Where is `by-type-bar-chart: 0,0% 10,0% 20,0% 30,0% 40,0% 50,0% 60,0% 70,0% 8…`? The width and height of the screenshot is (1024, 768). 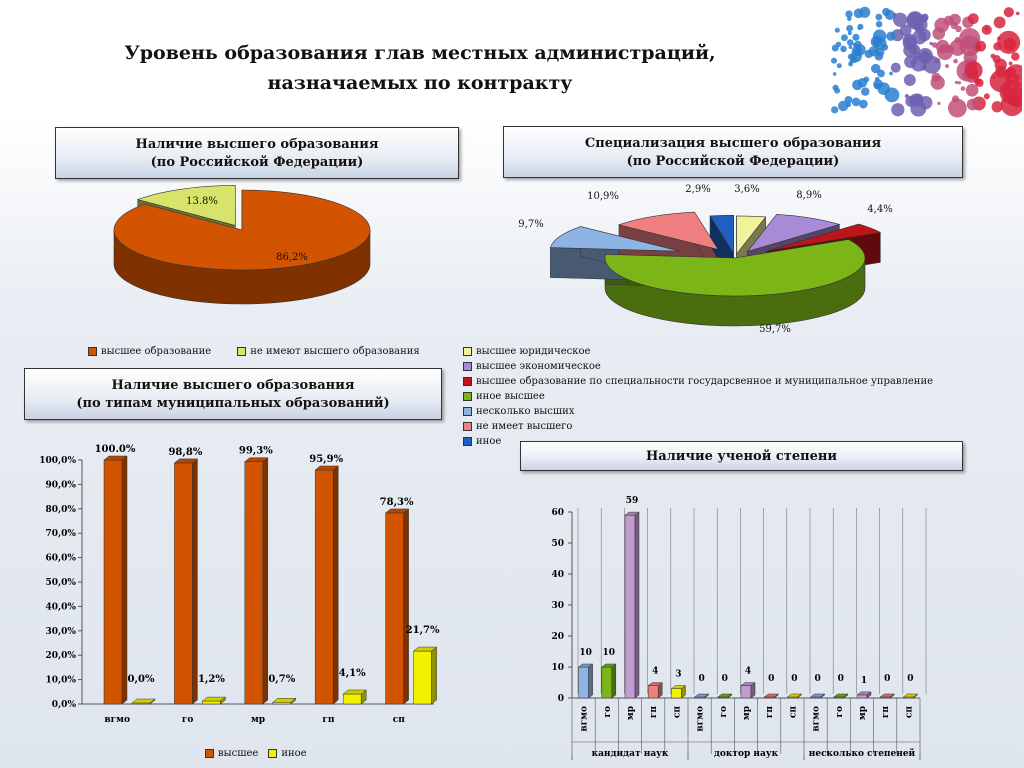 by-type-bar-chart: 0,0% 10,0% 20,0% 30,0% 40,0% 50,0% 60,0% 70,0% 8… is located at coordinates (239, 584).